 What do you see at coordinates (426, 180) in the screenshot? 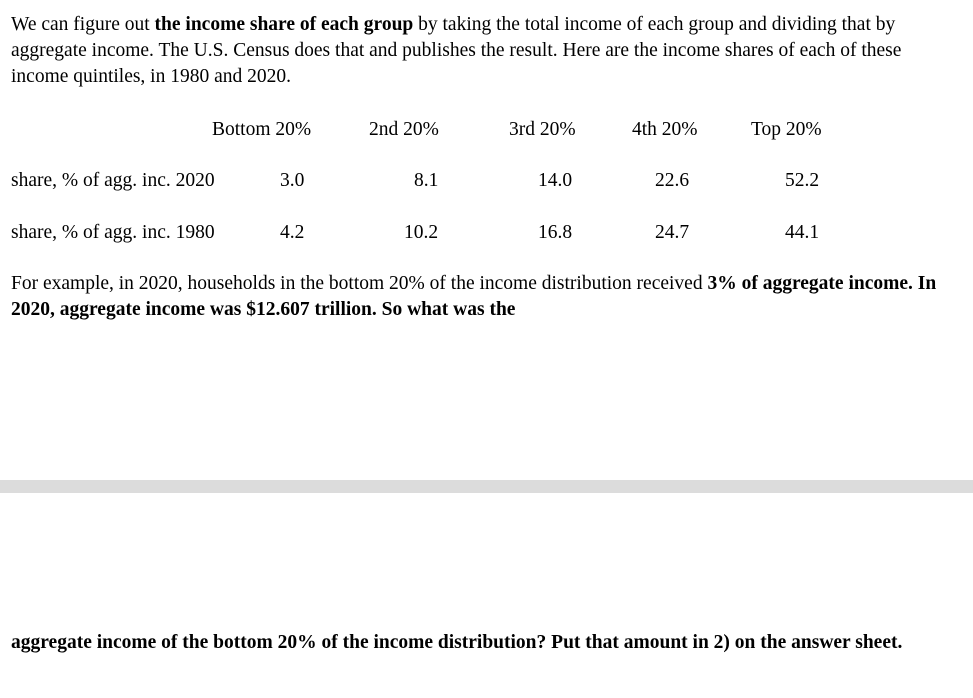
I see `value-2020-2nd: 8.1` at bounding box center [426, 180].